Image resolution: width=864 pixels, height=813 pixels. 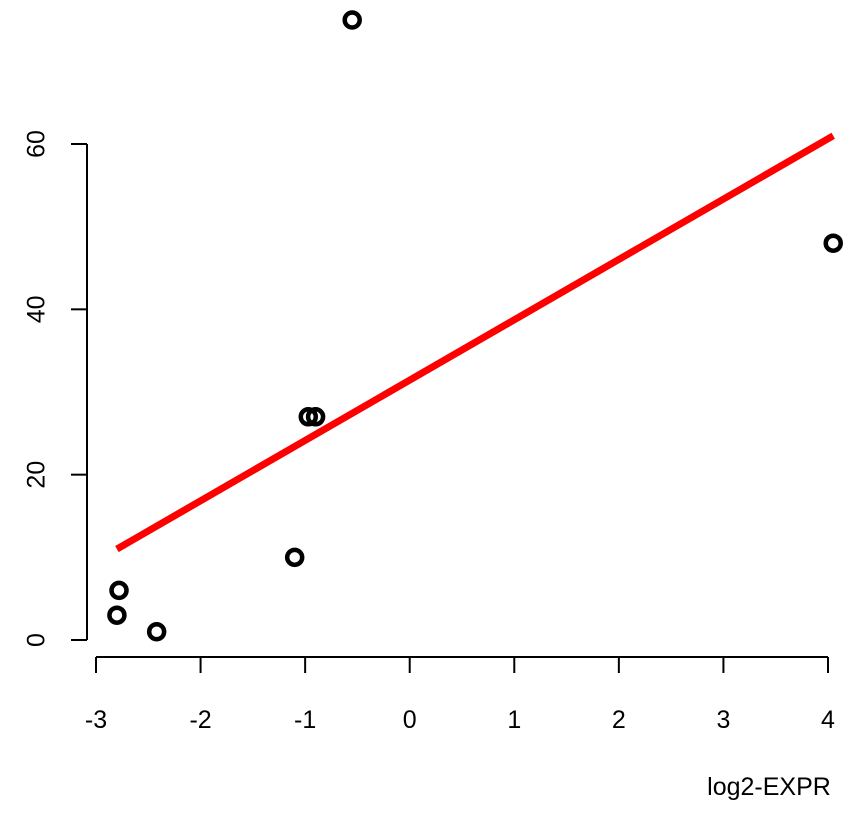 I want to click on y-axis: 0 20 40 60, so click(x=55, y=388).